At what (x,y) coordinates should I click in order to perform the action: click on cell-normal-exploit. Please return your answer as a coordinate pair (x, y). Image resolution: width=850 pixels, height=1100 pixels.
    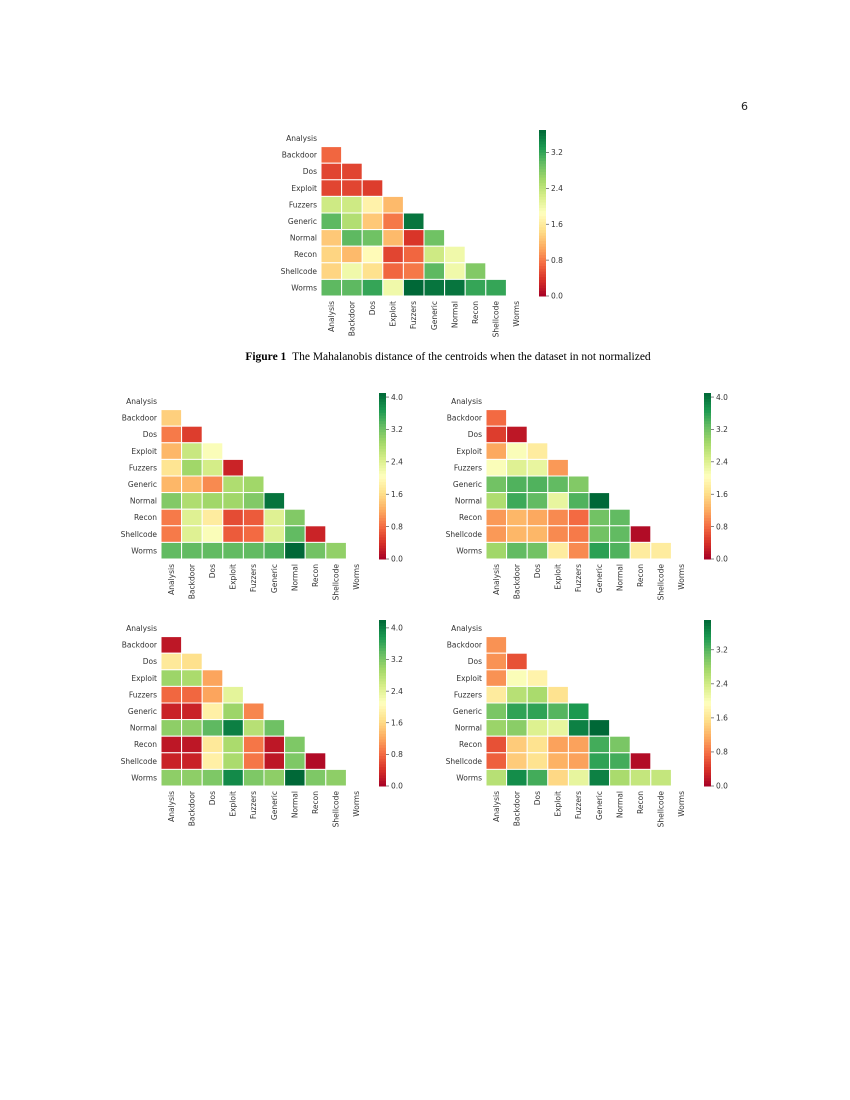
    Looking at the image, I should click on (393, 238).